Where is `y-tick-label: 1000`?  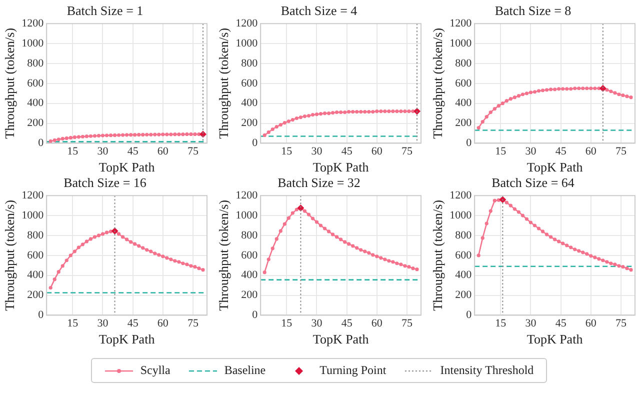
y-tick-label: 1000 is located at coordinates (247, 215).